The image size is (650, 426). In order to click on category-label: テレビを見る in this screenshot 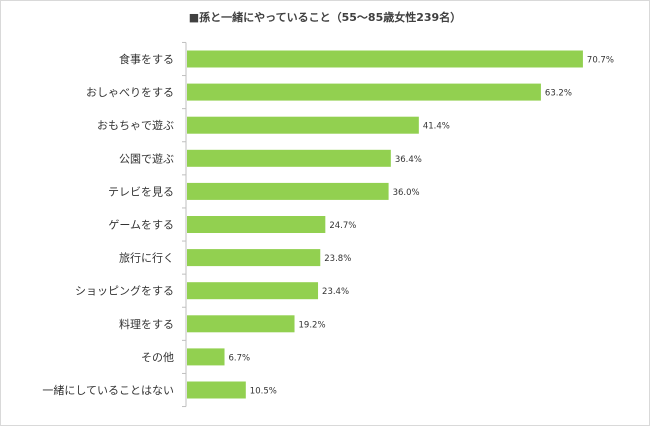, I will do `click(141, 191)`.